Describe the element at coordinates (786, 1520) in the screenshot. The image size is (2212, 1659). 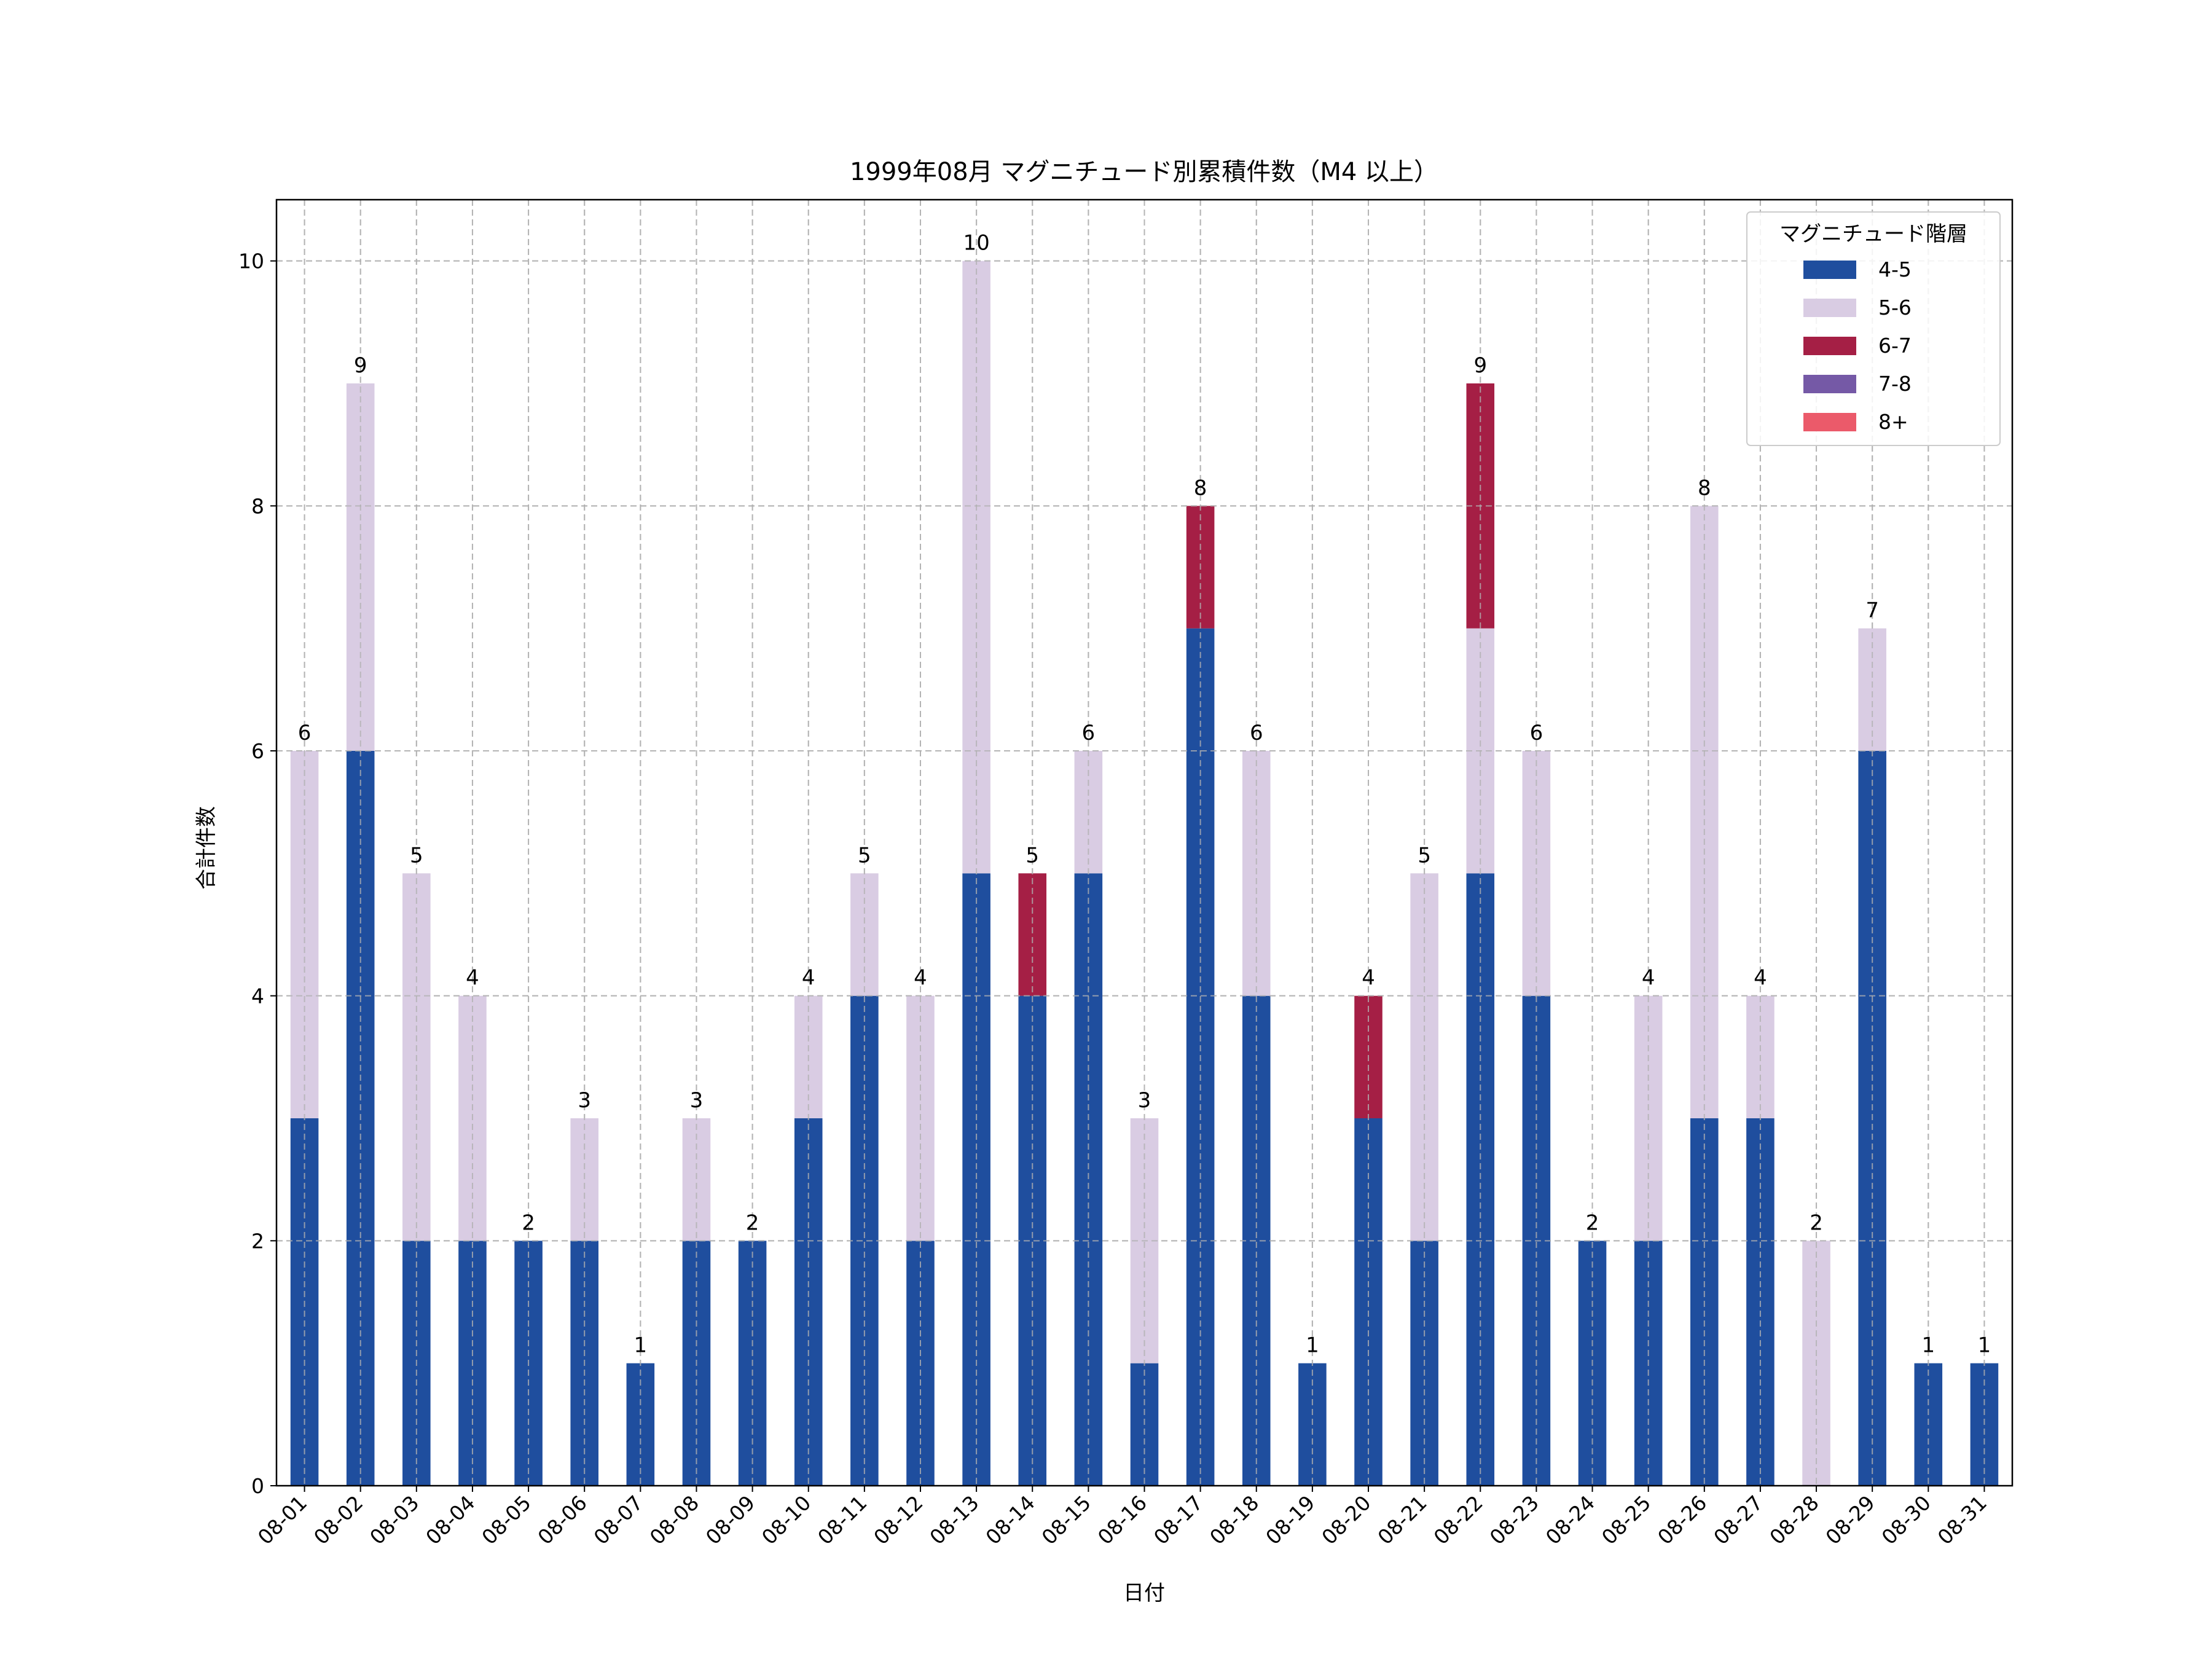
I see `x-tick-label: 08-10` at that location.